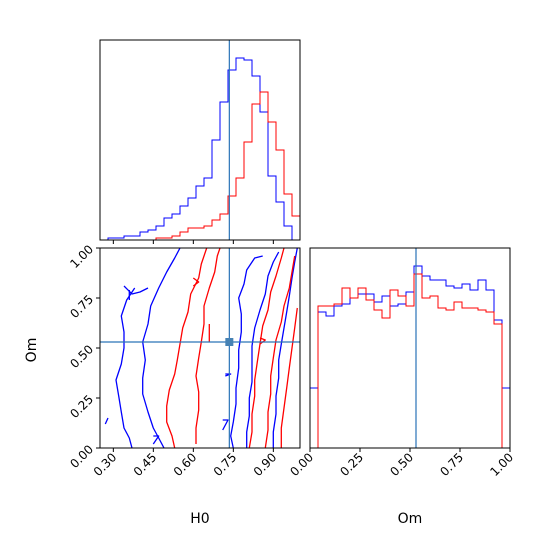  I want to click on h0-marginal-panel, so click(200, 141).